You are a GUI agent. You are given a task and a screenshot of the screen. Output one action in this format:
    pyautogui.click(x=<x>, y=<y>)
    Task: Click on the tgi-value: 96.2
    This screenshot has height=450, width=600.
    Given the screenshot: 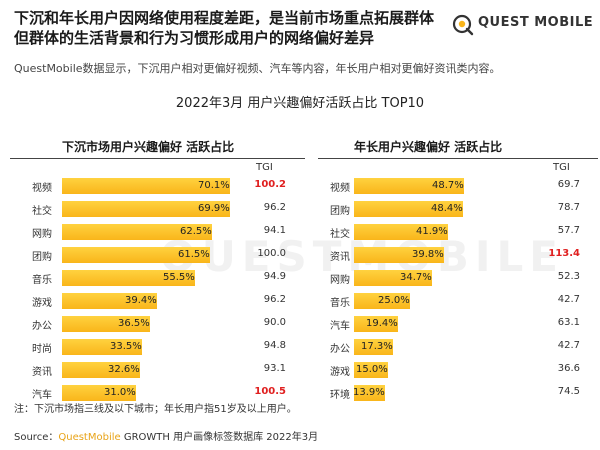 What is the action you would take?
    pyautogui.click(x=274, y=207)
    